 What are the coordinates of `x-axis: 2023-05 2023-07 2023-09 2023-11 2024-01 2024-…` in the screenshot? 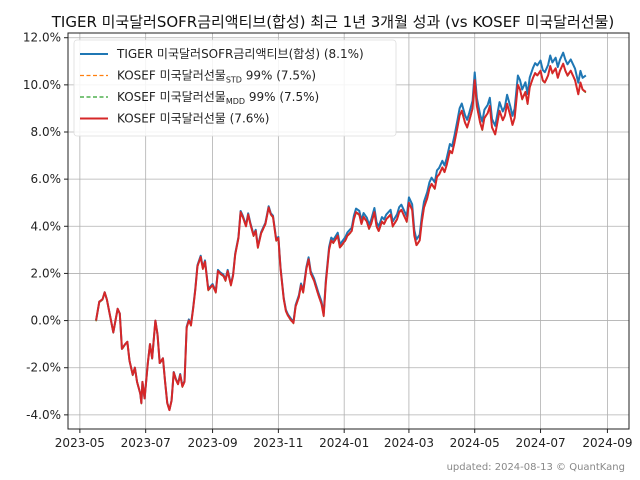 It's located at (343, 439).